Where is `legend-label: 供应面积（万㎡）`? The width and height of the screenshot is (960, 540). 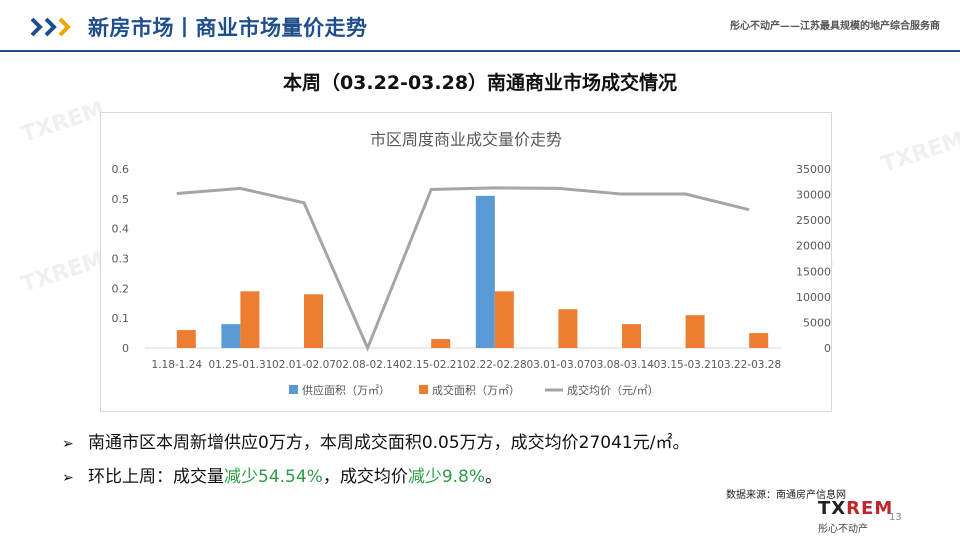 legend-label: 供应面积（万㎡） is located at coordinates (346, 390).